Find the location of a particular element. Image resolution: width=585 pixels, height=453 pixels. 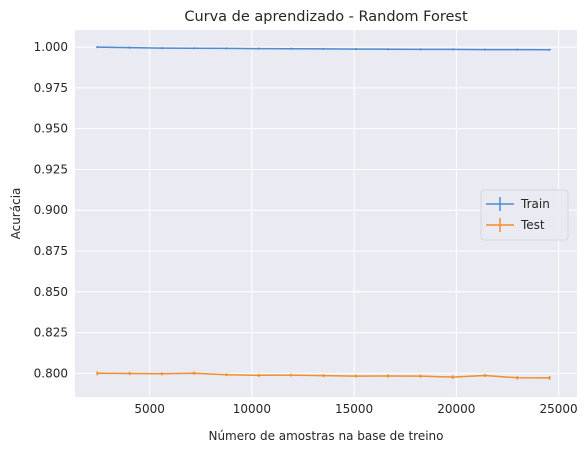

legend-item-test: Test is located at coordinates (515, 225).